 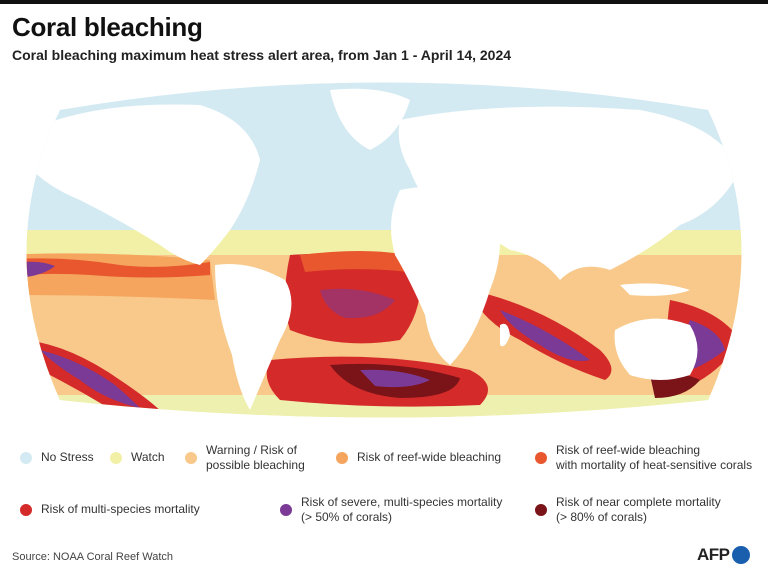 What do you see at coordinates (384, 2) in the screenshot?
I see `top-rule` at bounding box center [384, 2].